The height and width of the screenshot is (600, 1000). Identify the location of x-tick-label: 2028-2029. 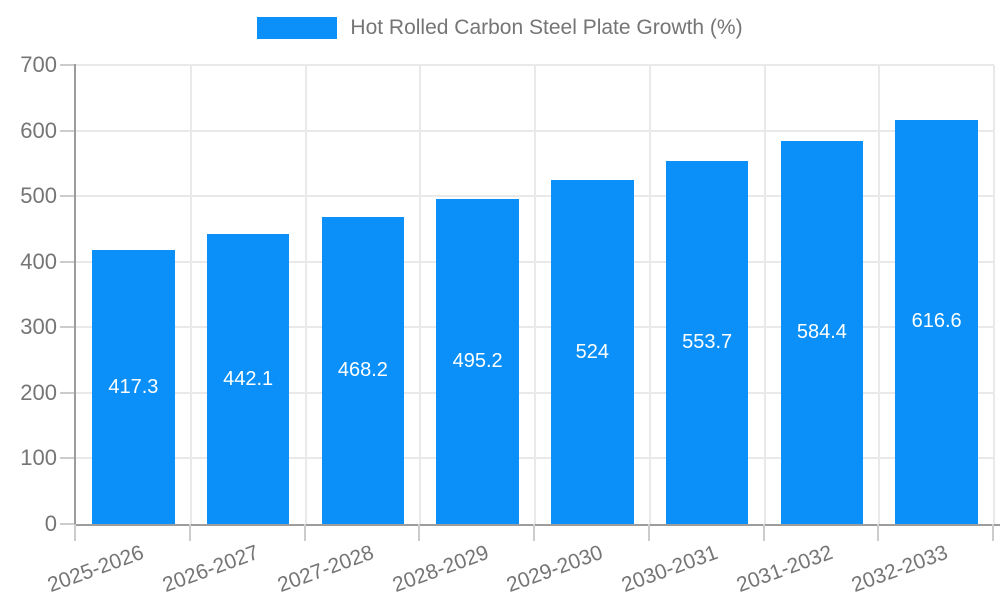
(440, 569).